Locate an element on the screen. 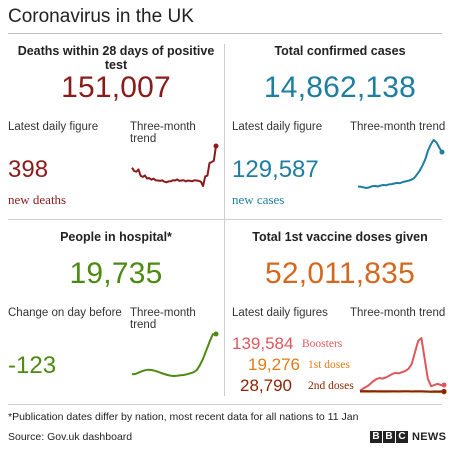 This screenshot has height=450, width=450. boosters-line is located at coordinates (401, 364).